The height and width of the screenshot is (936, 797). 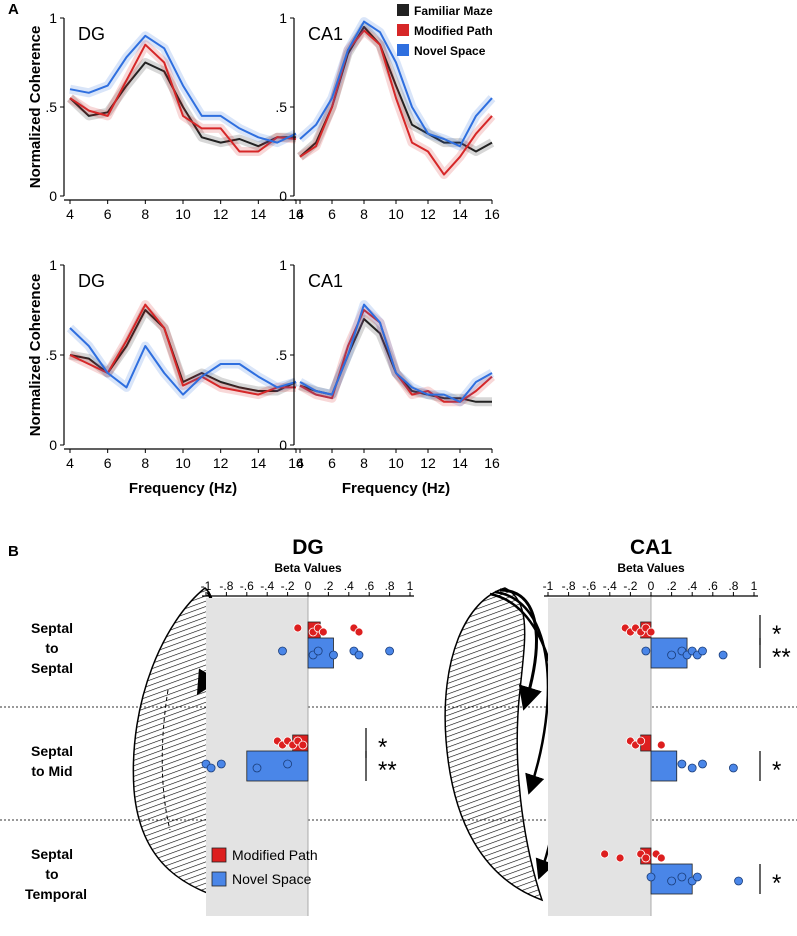 I want to click on bar, so click(x=664, y=766).